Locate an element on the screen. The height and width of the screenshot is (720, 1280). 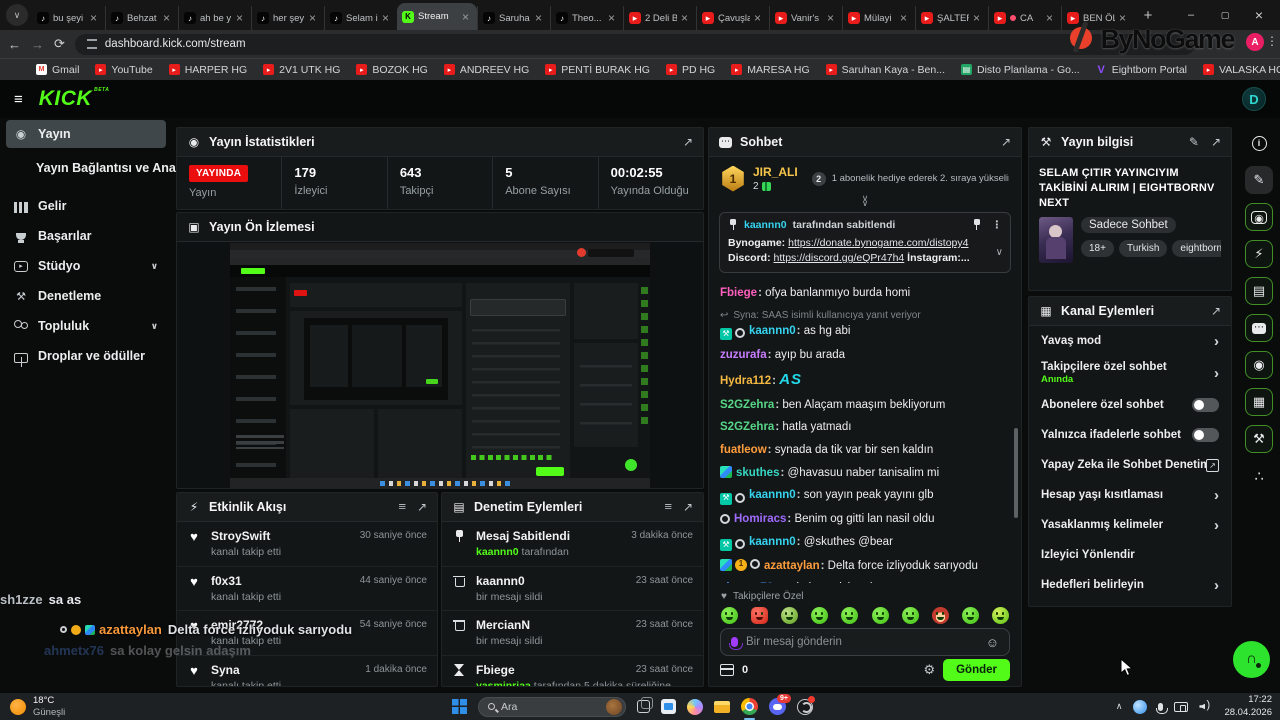
emoji-picker-icon is located at coordinates (992, 642).